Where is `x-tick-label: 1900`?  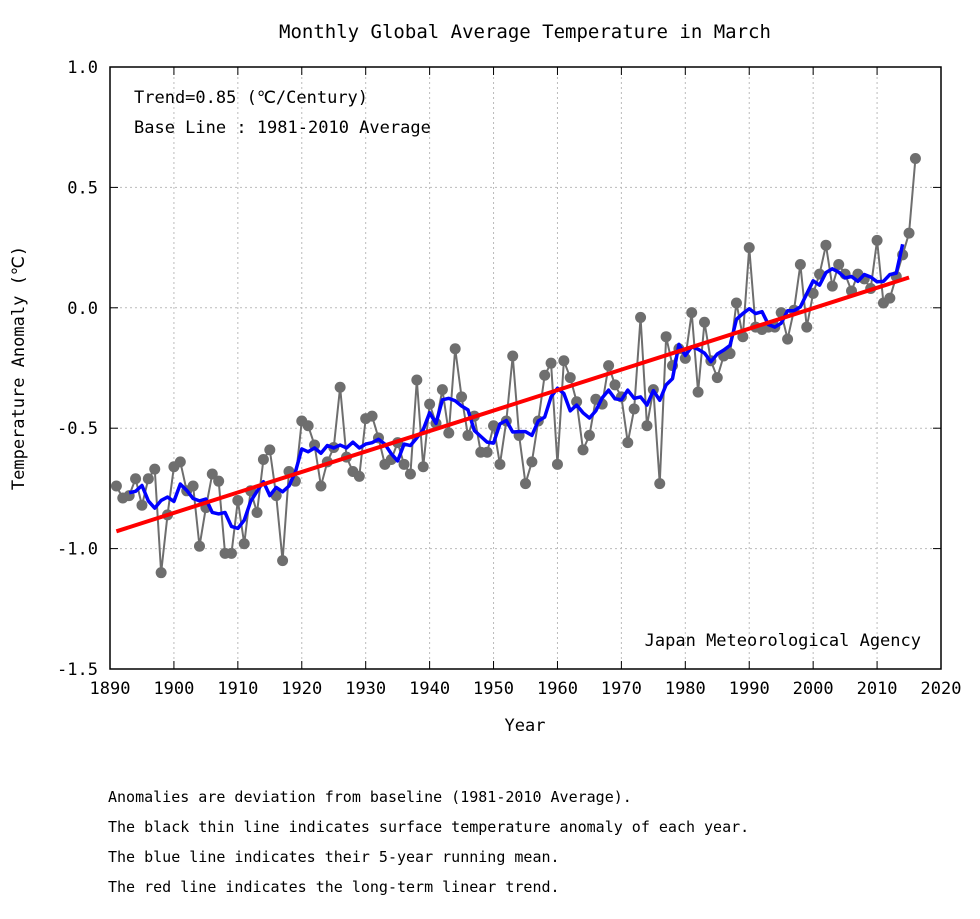 x-tick-label: 1900 is located at coordinates (173, 689).